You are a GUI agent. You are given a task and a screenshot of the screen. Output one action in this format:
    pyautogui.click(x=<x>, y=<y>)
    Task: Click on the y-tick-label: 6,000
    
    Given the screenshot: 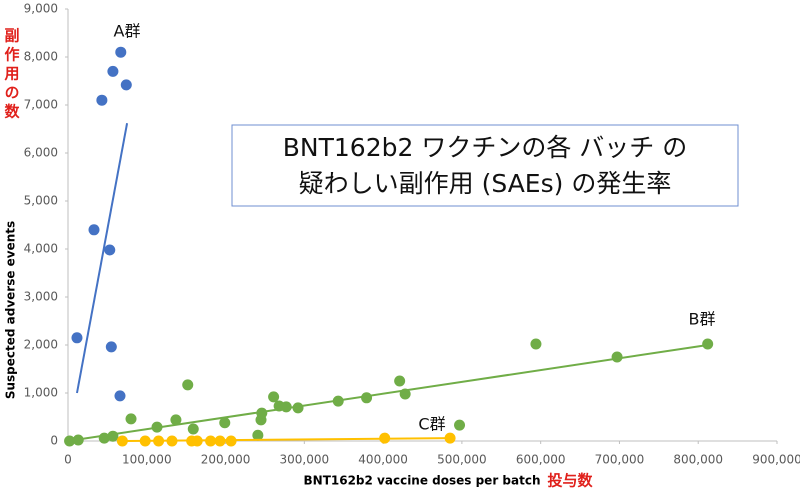 What is the action you would take?
    pyautogui.click(x=41, y=153)
    